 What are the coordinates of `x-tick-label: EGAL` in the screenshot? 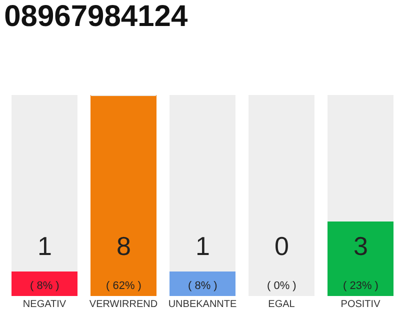 It's located at (282, 304).